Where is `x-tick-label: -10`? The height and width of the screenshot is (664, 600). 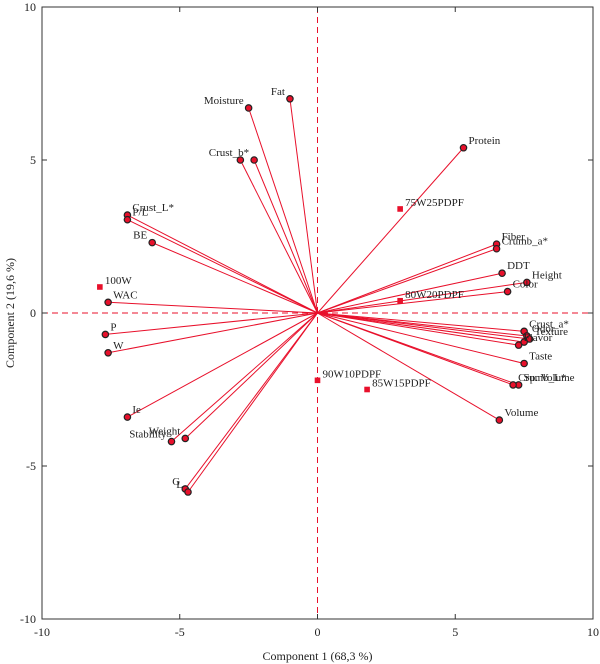 x-tick-label: -10 is located at coordinates (42, 632).